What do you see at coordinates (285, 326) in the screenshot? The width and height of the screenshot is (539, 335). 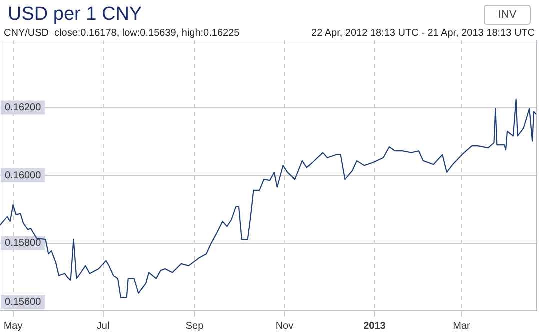 I see `x-tick-label: Nov` at bounding box center [285, 326].